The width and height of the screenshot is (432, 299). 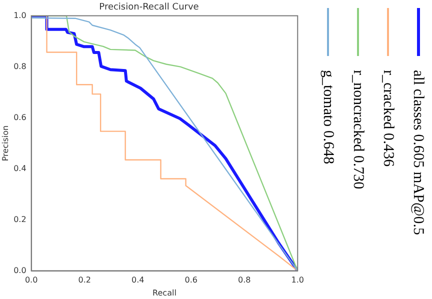 What do you see at coordinates (20, 219) in the screenshot?
I see `y-tick-label: 0.2` at bounding box center [20, 219].